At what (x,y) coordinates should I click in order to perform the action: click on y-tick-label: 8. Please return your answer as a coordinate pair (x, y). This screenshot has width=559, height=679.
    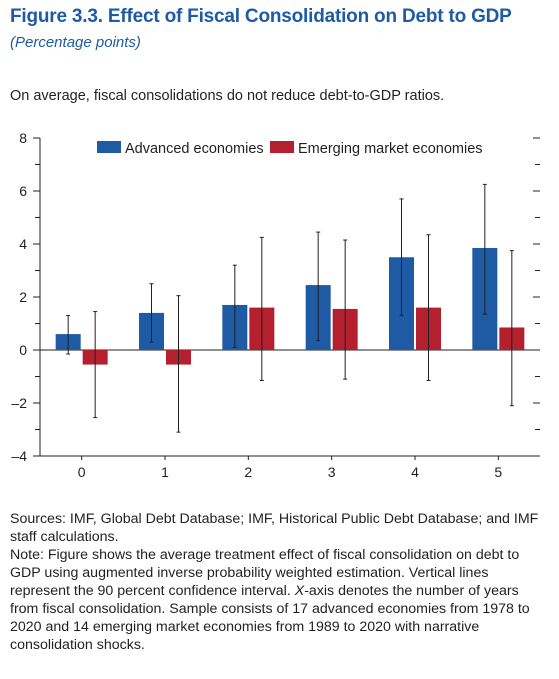
    Looking at the image, I should click on (23, 138).